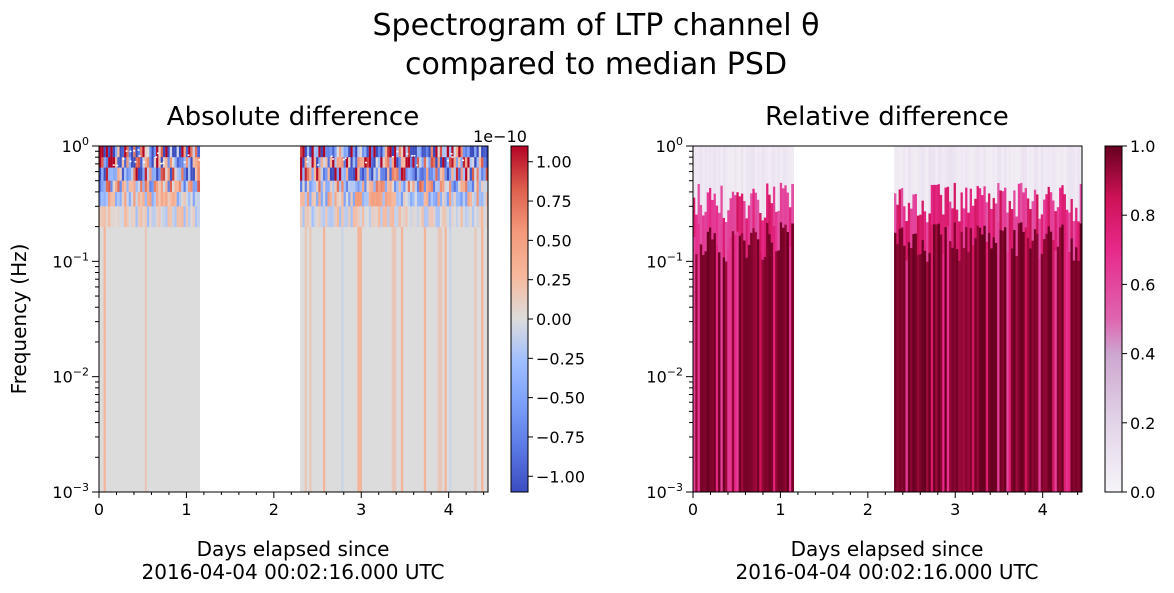  Describe the element at coordinates (274, 509) in the screenshot. I see `x-tick-label: 2` at that location.